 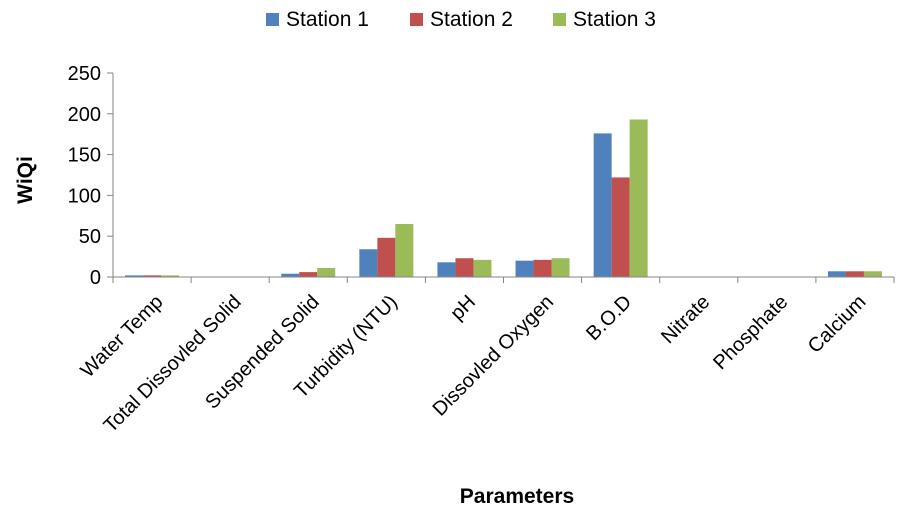 I want to click on legend: Station 1 Station 2 Station 3, so click(x=461, y=19).